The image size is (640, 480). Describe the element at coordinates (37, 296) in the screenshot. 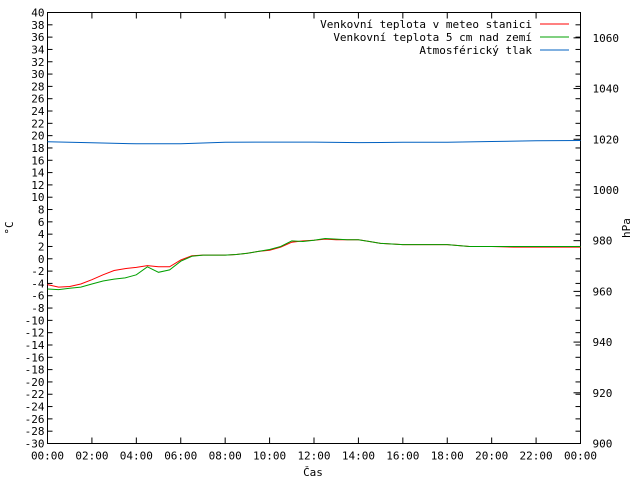

I see `y-tick-label: -6` at that location.